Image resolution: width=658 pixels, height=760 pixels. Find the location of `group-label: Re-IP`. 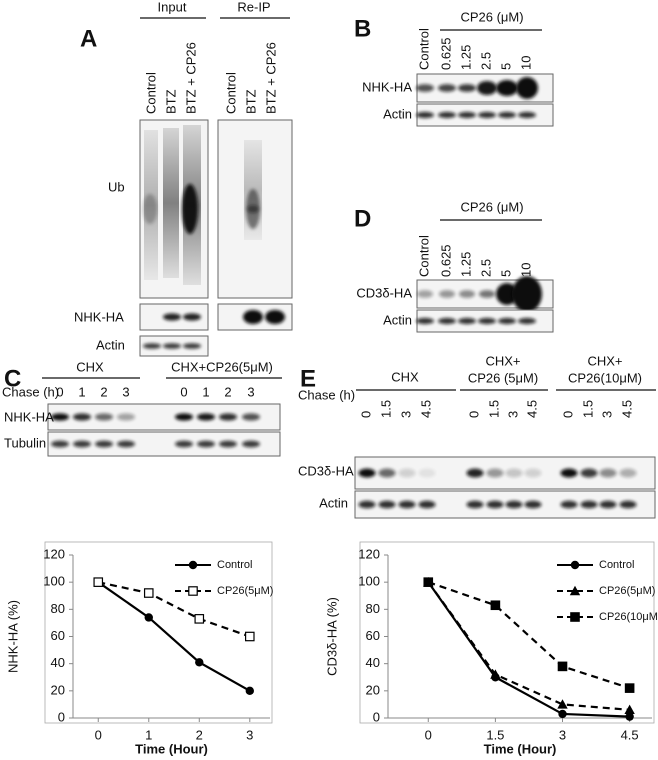

group-label: Re-IP is located at coordinates (253, 7).